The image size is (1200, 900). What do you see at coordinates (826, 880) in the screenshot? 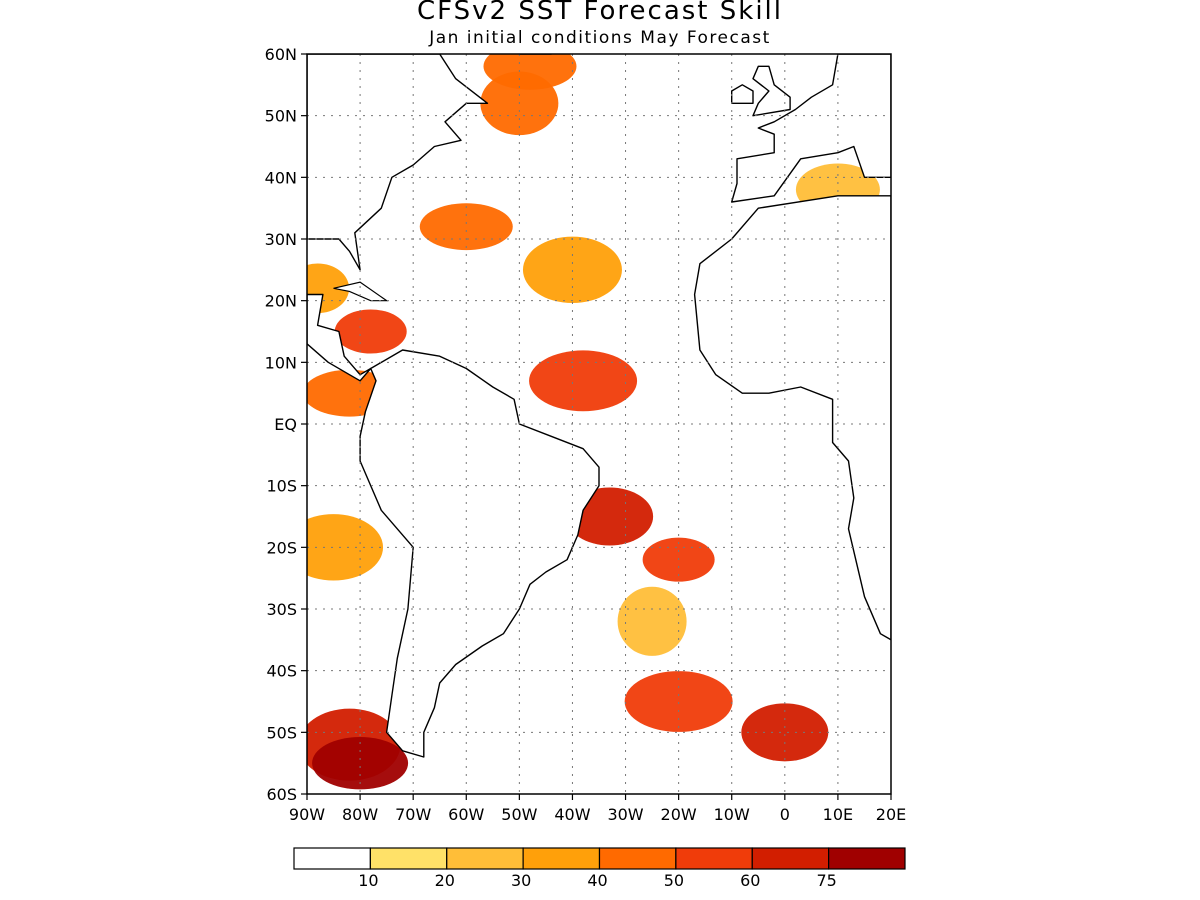
I see `colorbar-level-label: 75` at bounding box center [826, 880].